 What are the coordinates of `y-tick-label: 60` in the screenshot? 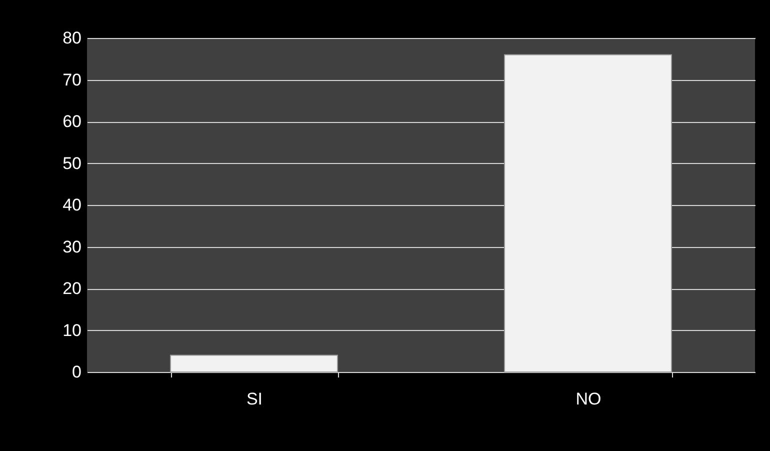 It's located at (72, 121).